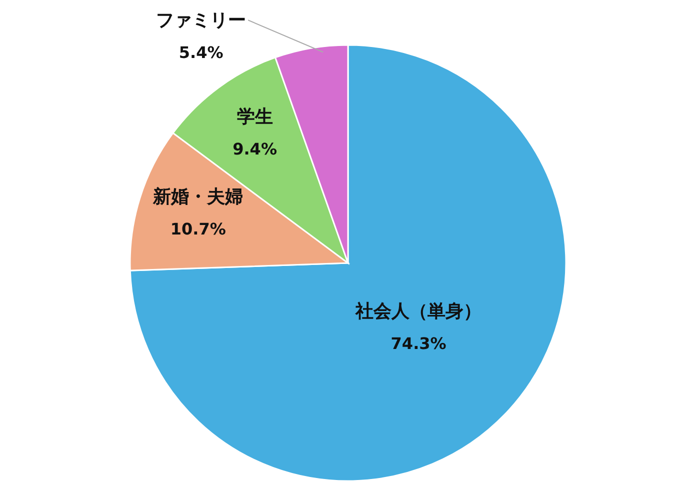 The image size is (690, 488). I want to click on slice-label: ファミリー, so click(201, 21).